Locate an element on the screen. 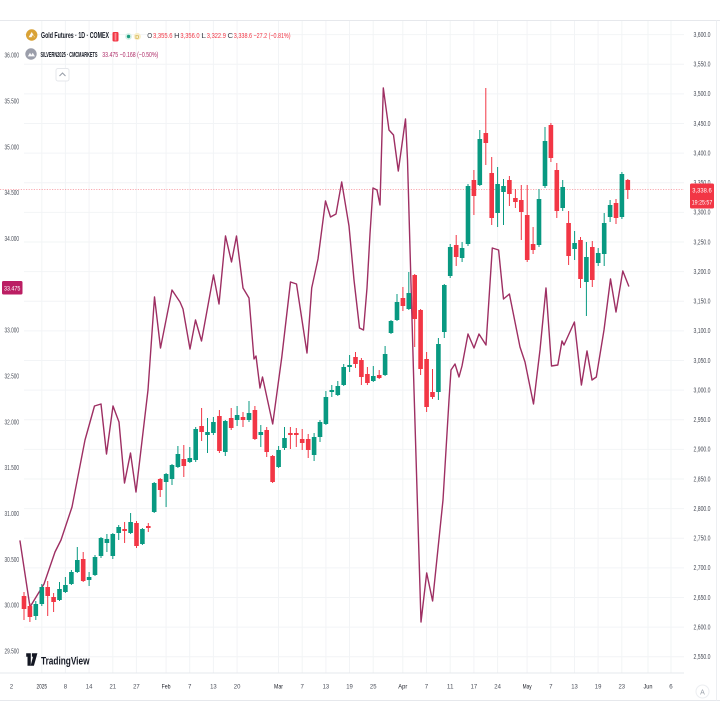  svg-text: Gold Futures · 1D · COMEX is located at coordinates (75, 35).